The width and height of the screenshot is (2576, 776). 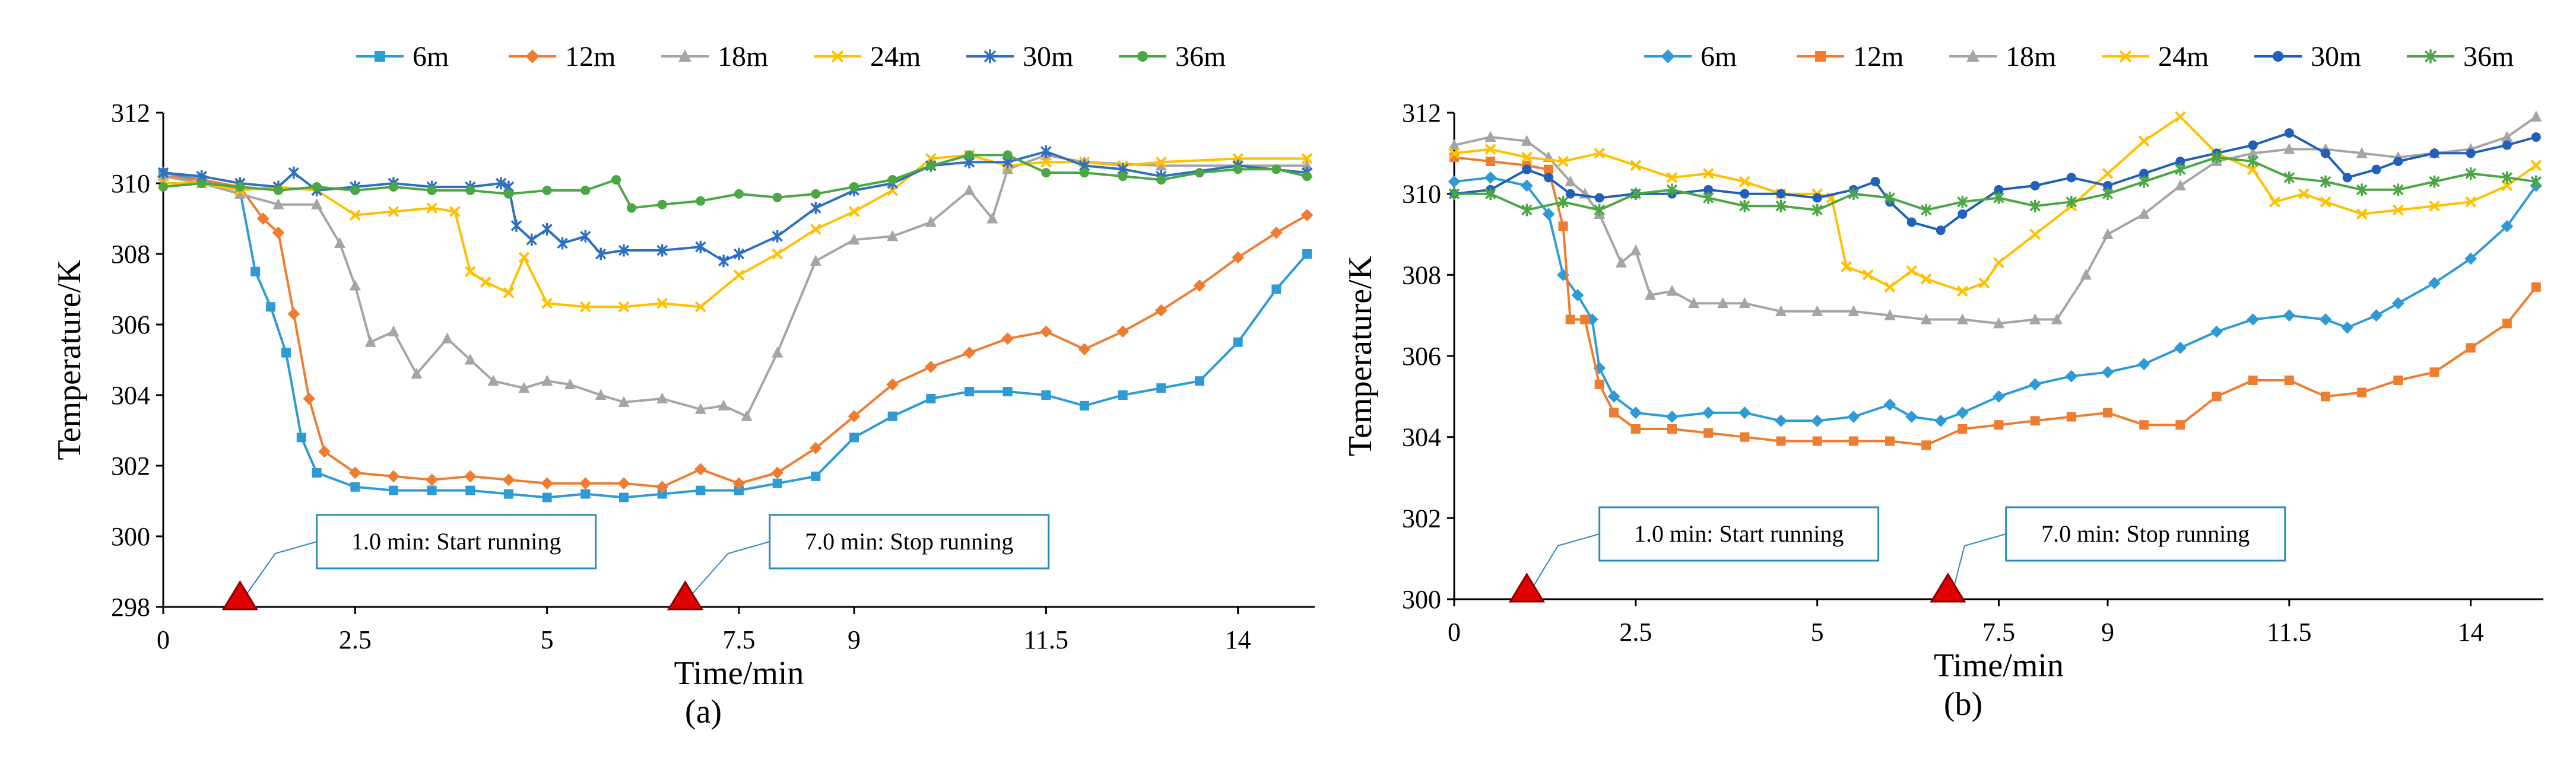 What do you see at coordinates (547, 639) in the screenshot?
I see `x-tick-label: 5` at bounding box center [547, 639].